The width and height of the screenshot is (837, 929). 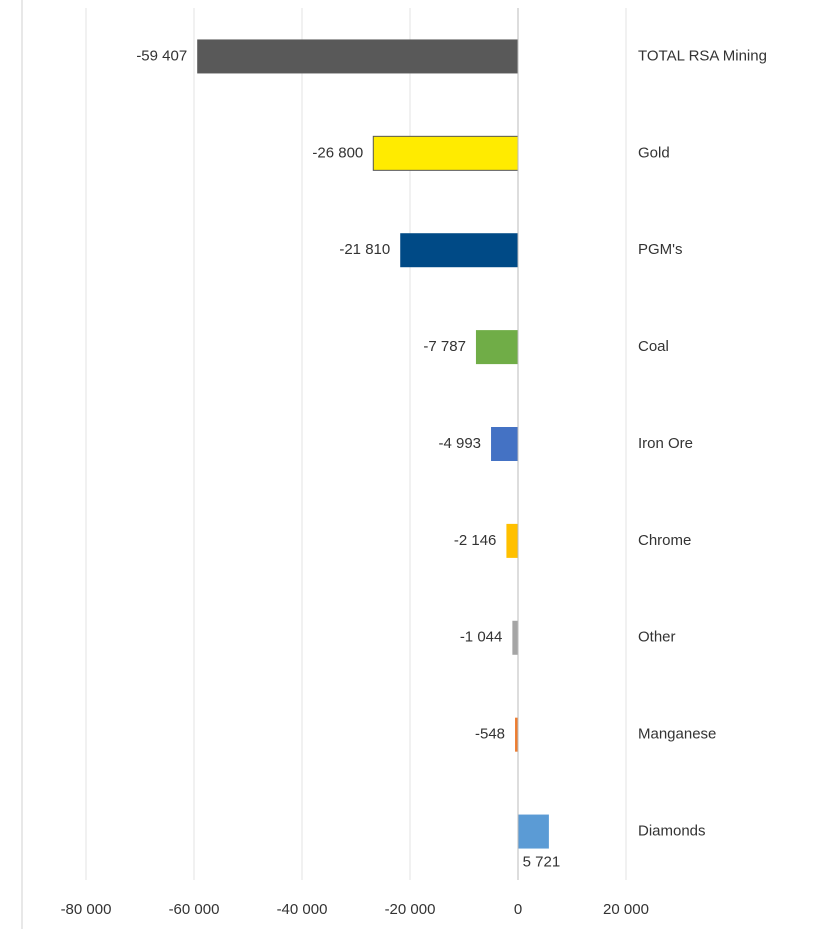 I want to click on category-label: Iron Ore, so click(x=665, y=443).